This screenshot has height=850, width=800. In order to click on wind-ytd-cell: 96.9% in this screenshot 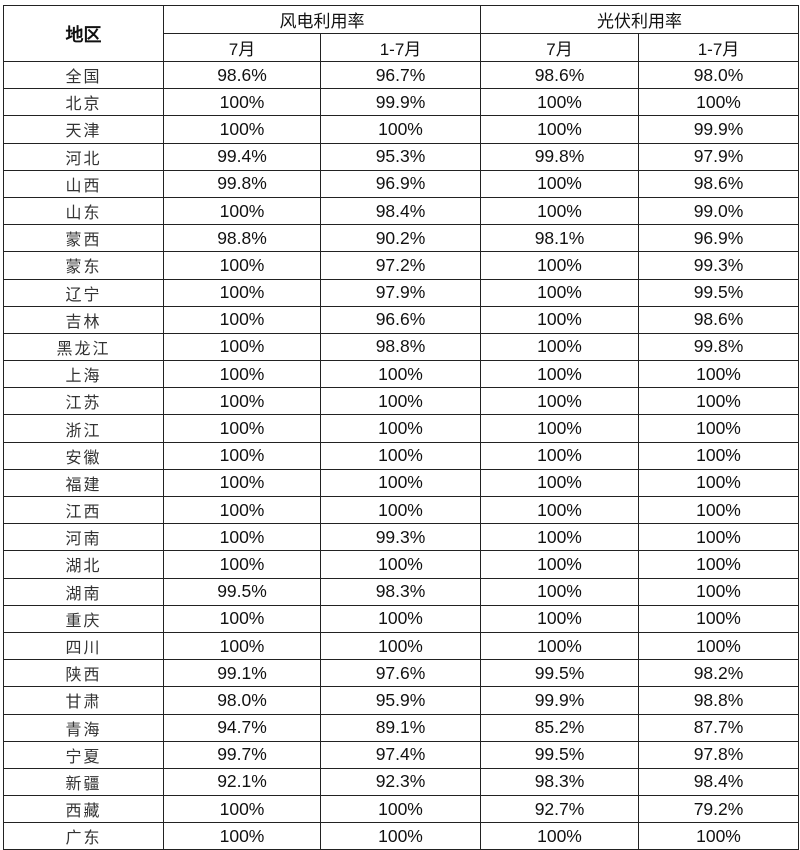, I will do `click(400, 183)`.